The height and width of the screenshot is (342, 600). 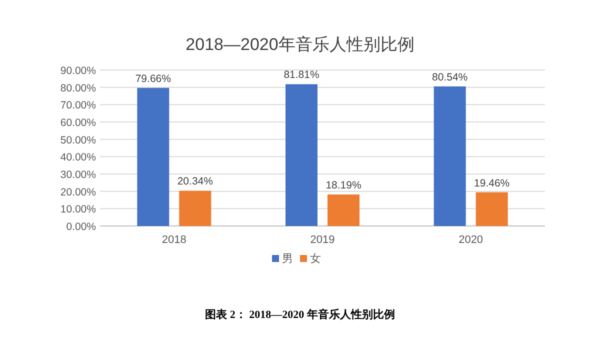 I want to click on legend-label: 女, so click(x=315, y=259).